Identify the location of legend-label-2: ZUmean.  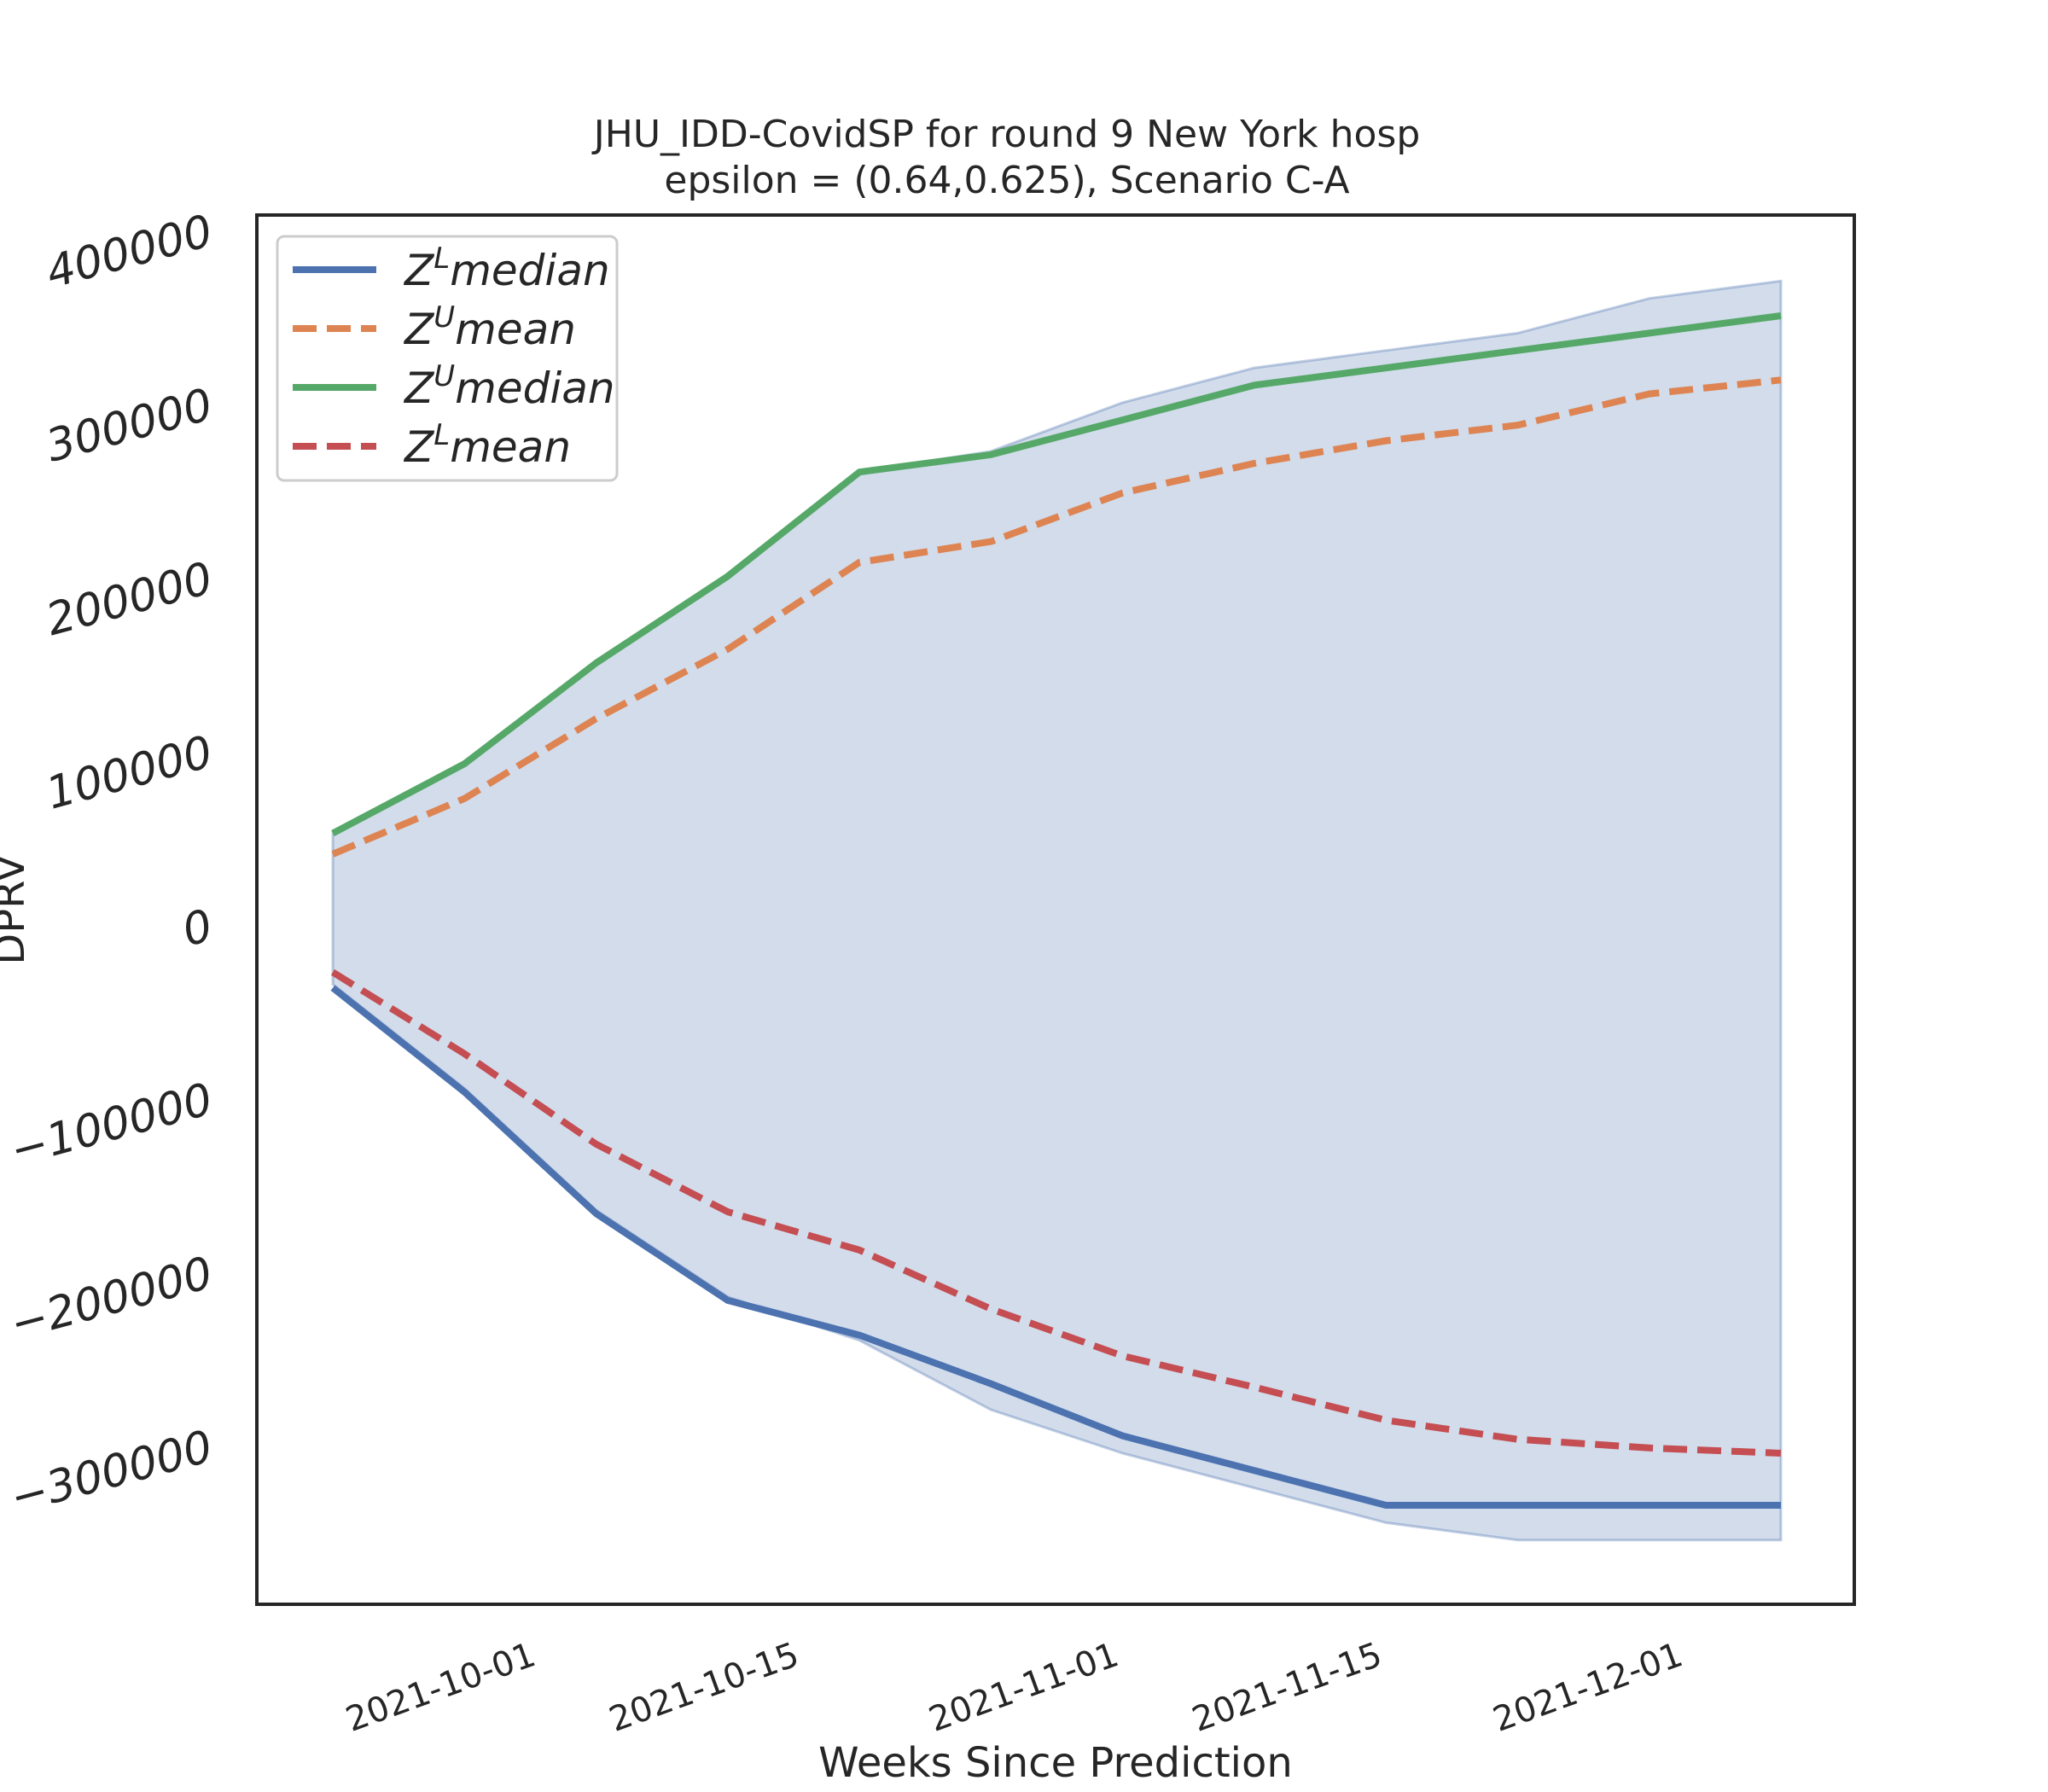
(490, 327).